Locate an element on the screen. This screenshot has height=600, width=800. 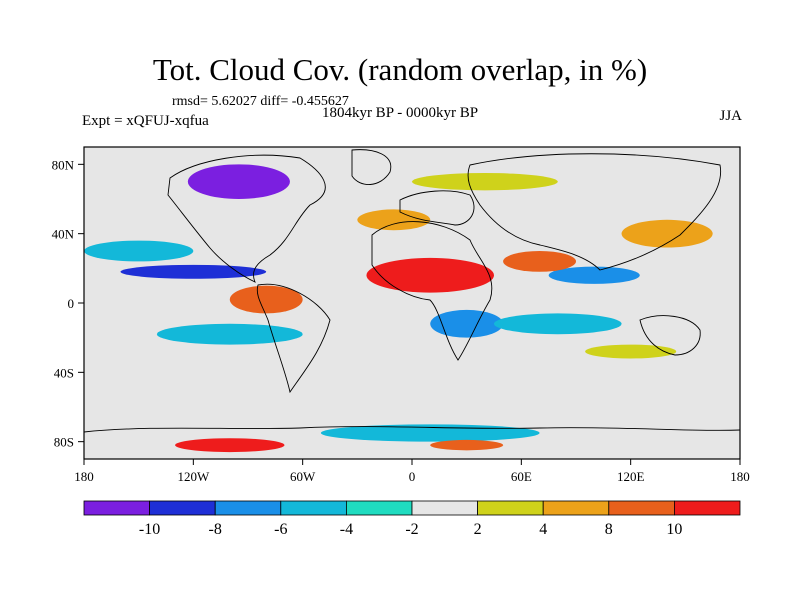
colorbar-label: 2 is located at coordinates (478, 529).